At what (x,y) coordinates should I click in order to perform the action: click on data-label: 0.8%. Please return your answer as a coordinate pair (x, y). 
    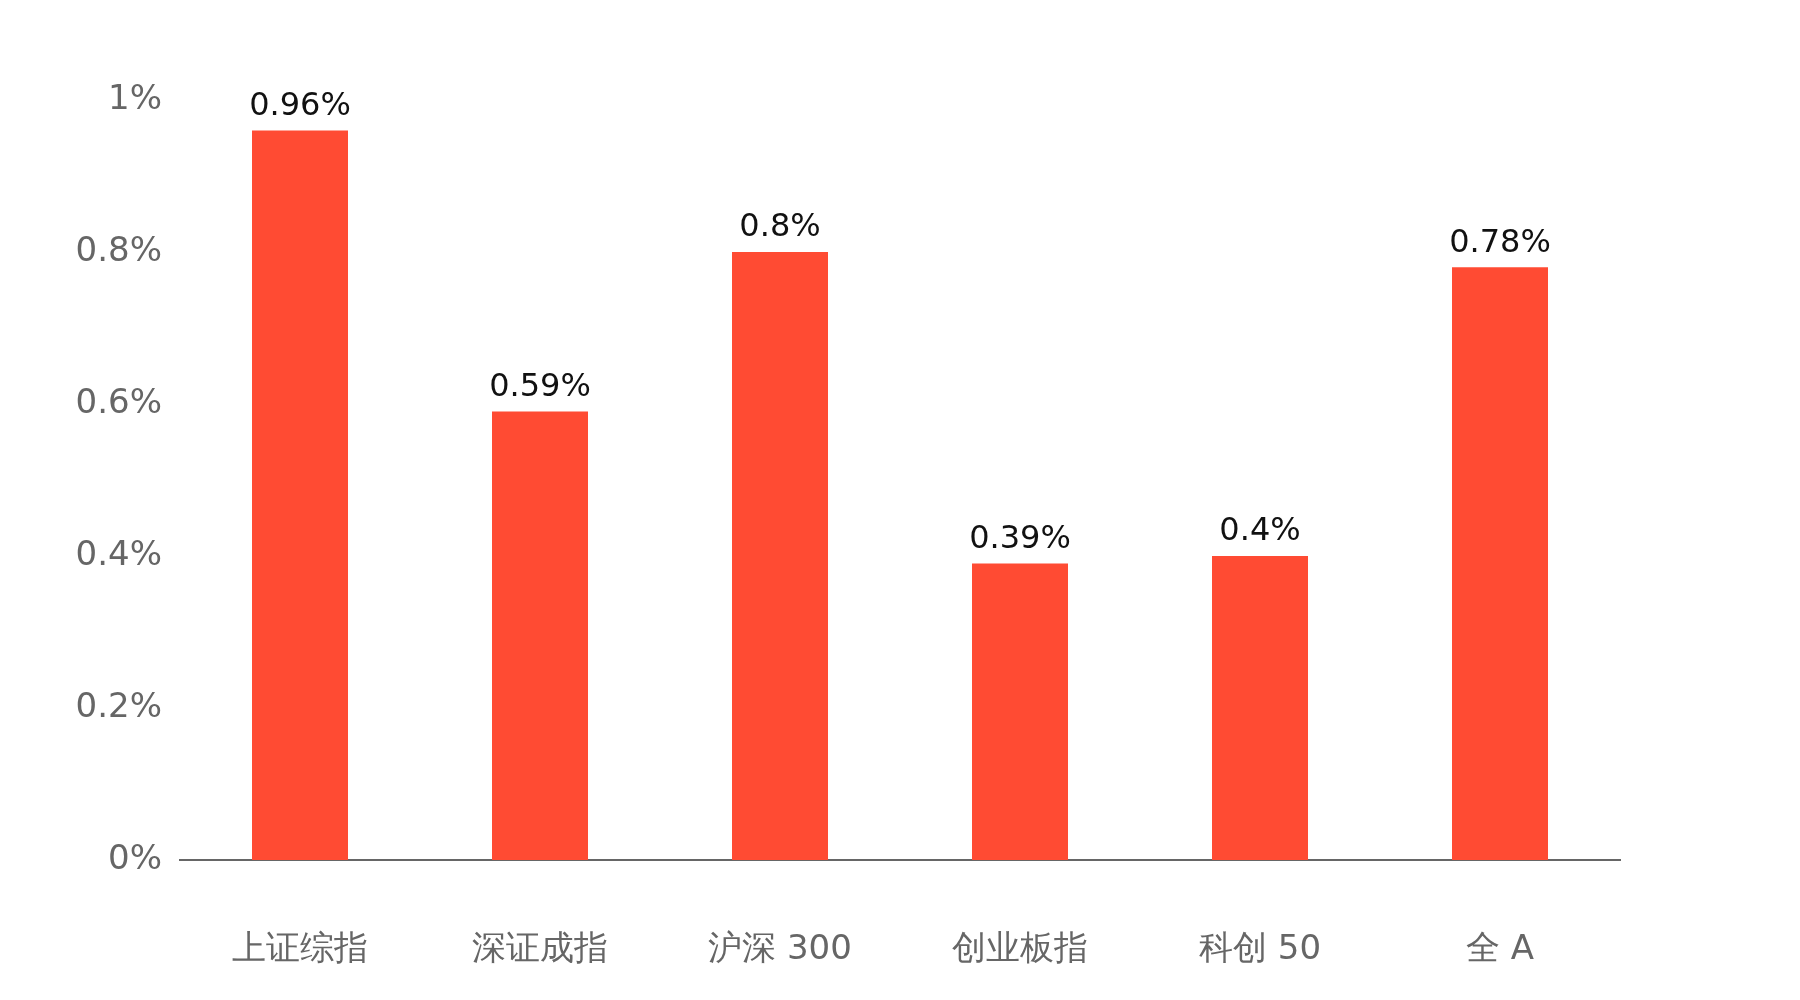
    Looking at the image, I should click on (780, 225).